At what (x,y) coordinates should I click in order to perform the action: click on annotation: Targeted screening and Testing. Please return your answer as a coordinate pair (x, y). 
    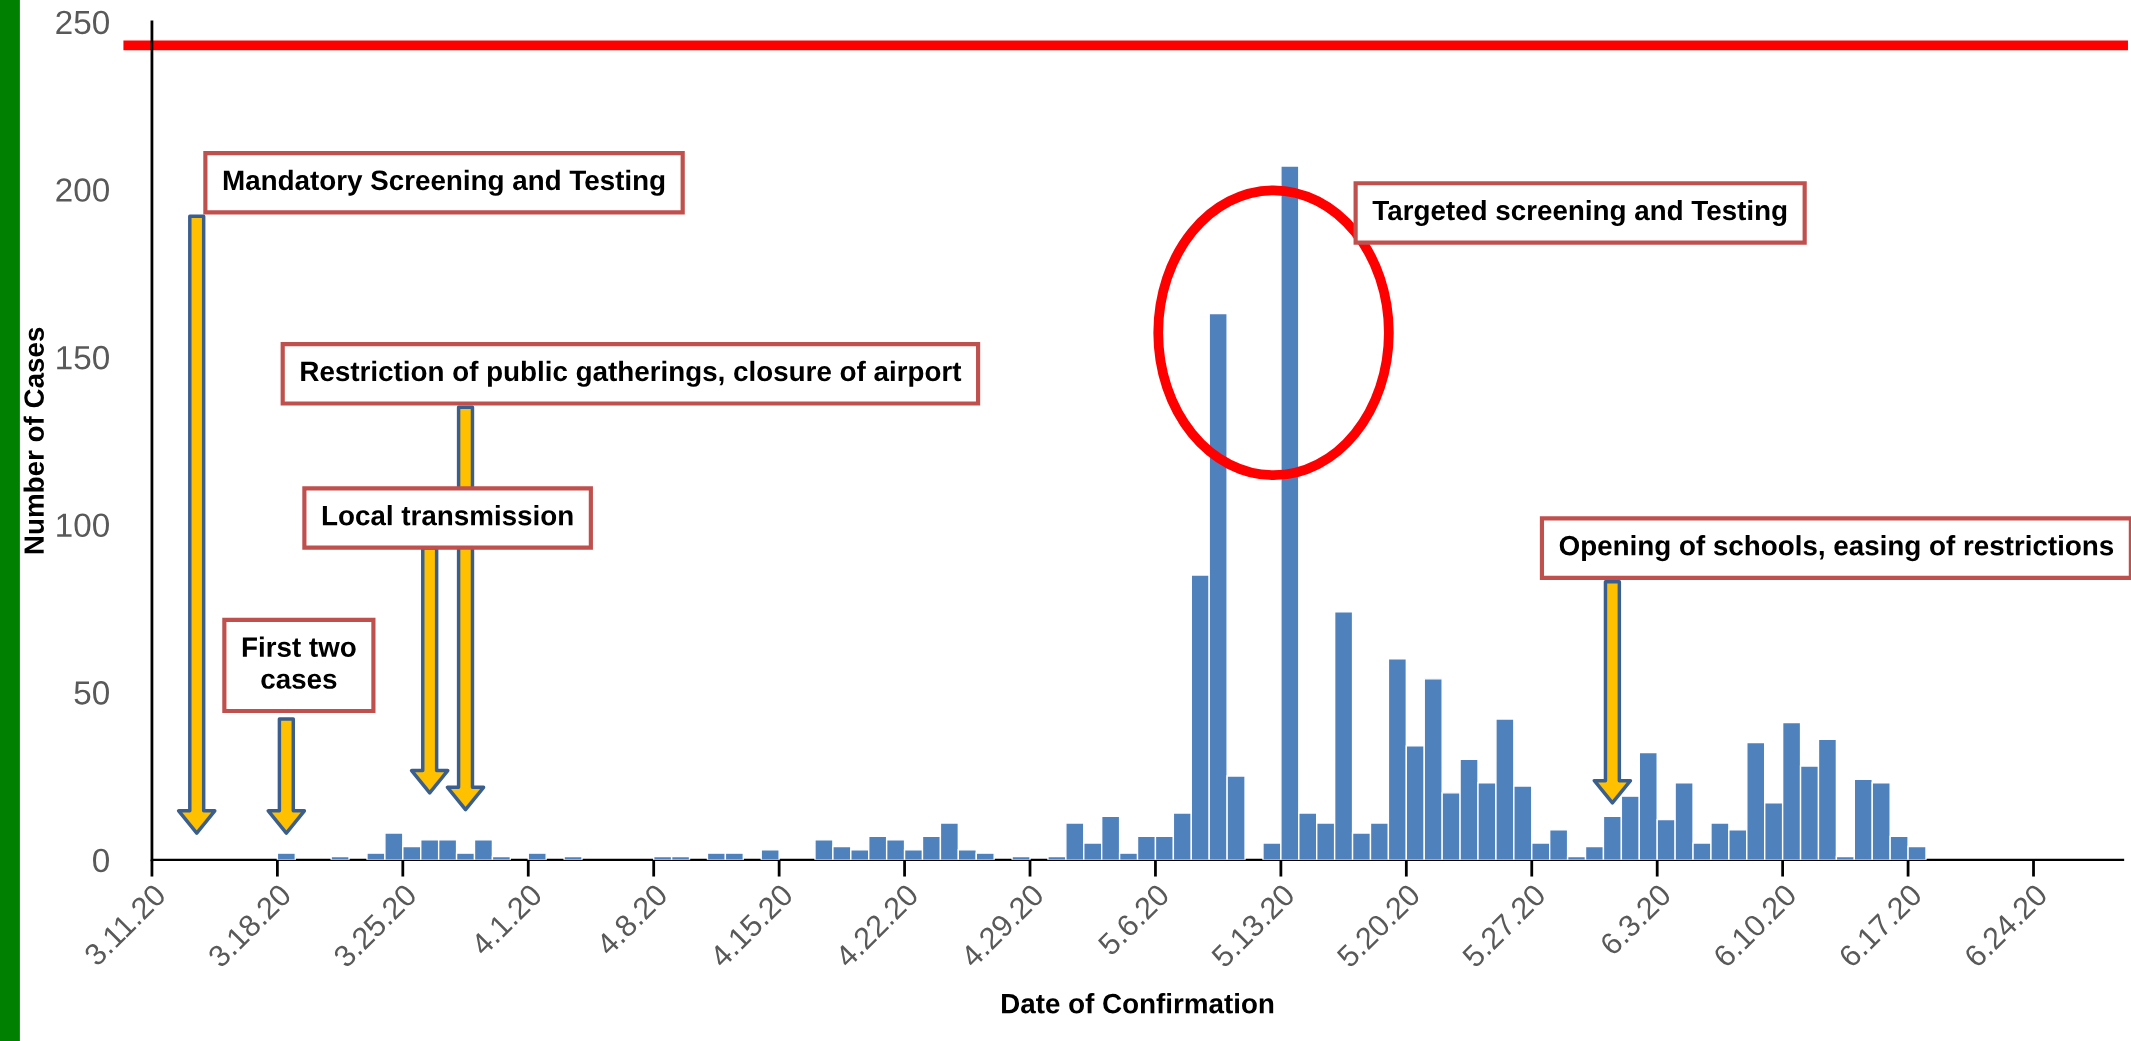
    Looking at the image, I should click on (1579, 212).